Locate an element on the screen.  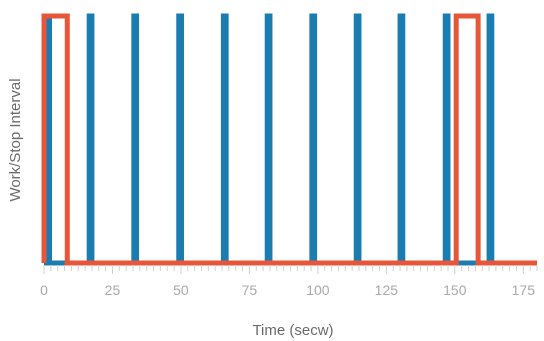
x-tick-label: 75 is located at coordinates (250, 290).